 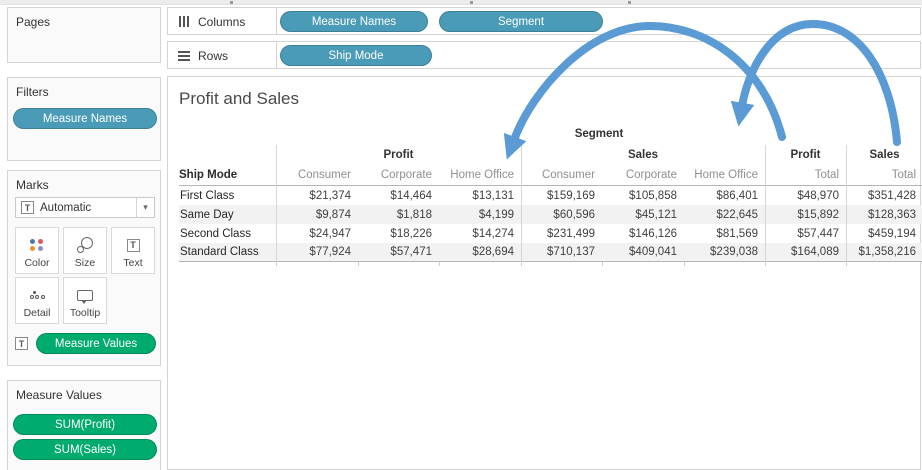 What do you see at coordinates (85, 295) in the screenshot?
I see `tooltip-icon` at bounding box center [85, 295].